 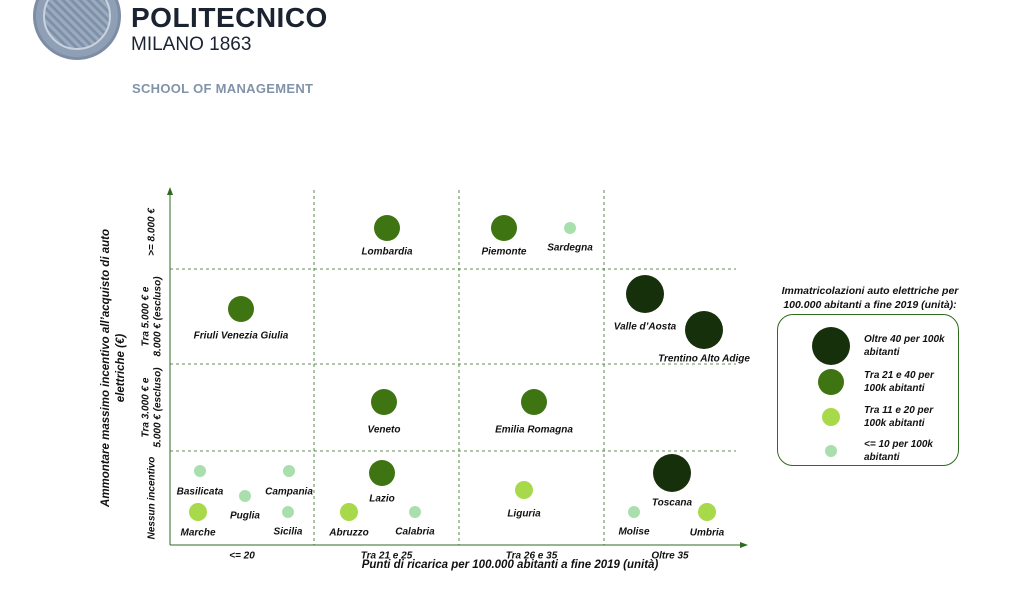 I want to click on legend-item: Tra 21 e 40 per 100k abitanti, so click(x=886, y=382).